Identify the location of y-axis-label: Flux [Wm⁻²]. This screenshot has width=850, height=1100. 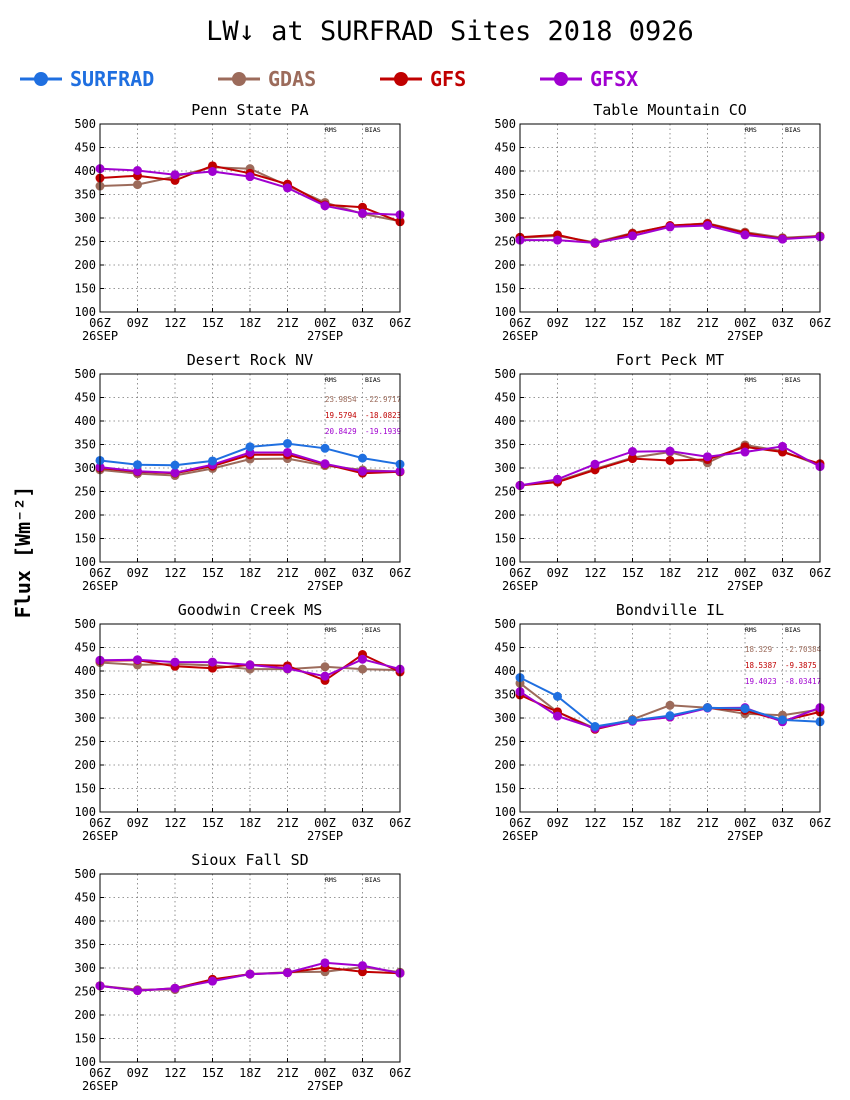
(23, 552).